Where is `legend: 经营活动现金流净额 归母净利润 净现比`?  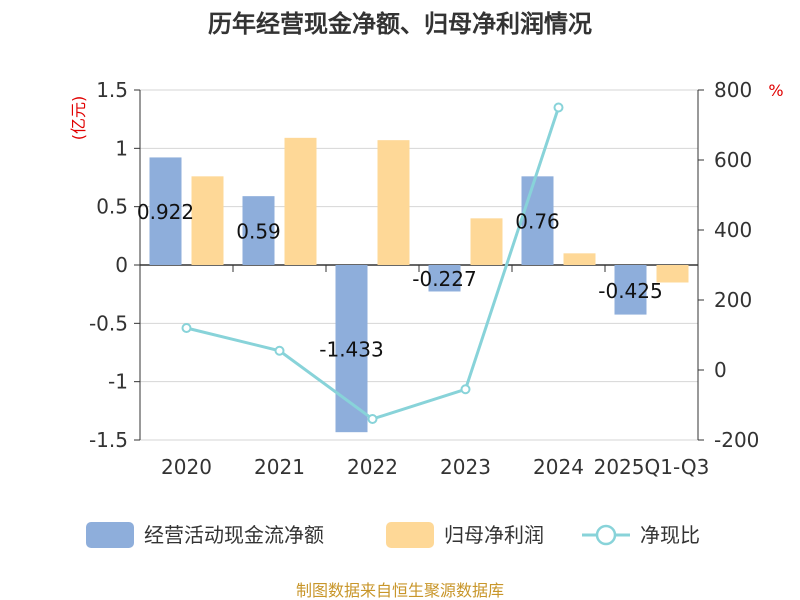 legend: 经营活动现金流净额 归母净利润 净现比 is located at coordinates (393, 535).